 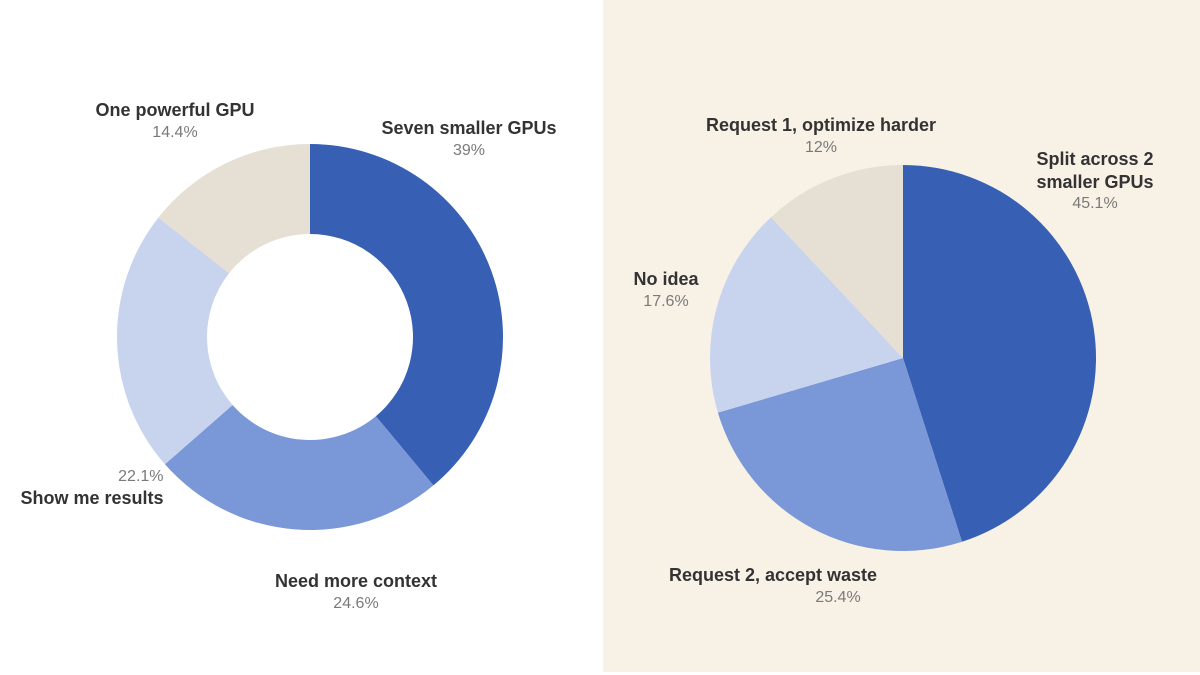 What do you see at coordinates (821, 125) in the screenshot?
I see `slice-name: Request 1, optimize harder` at bounding box center [821, 125].